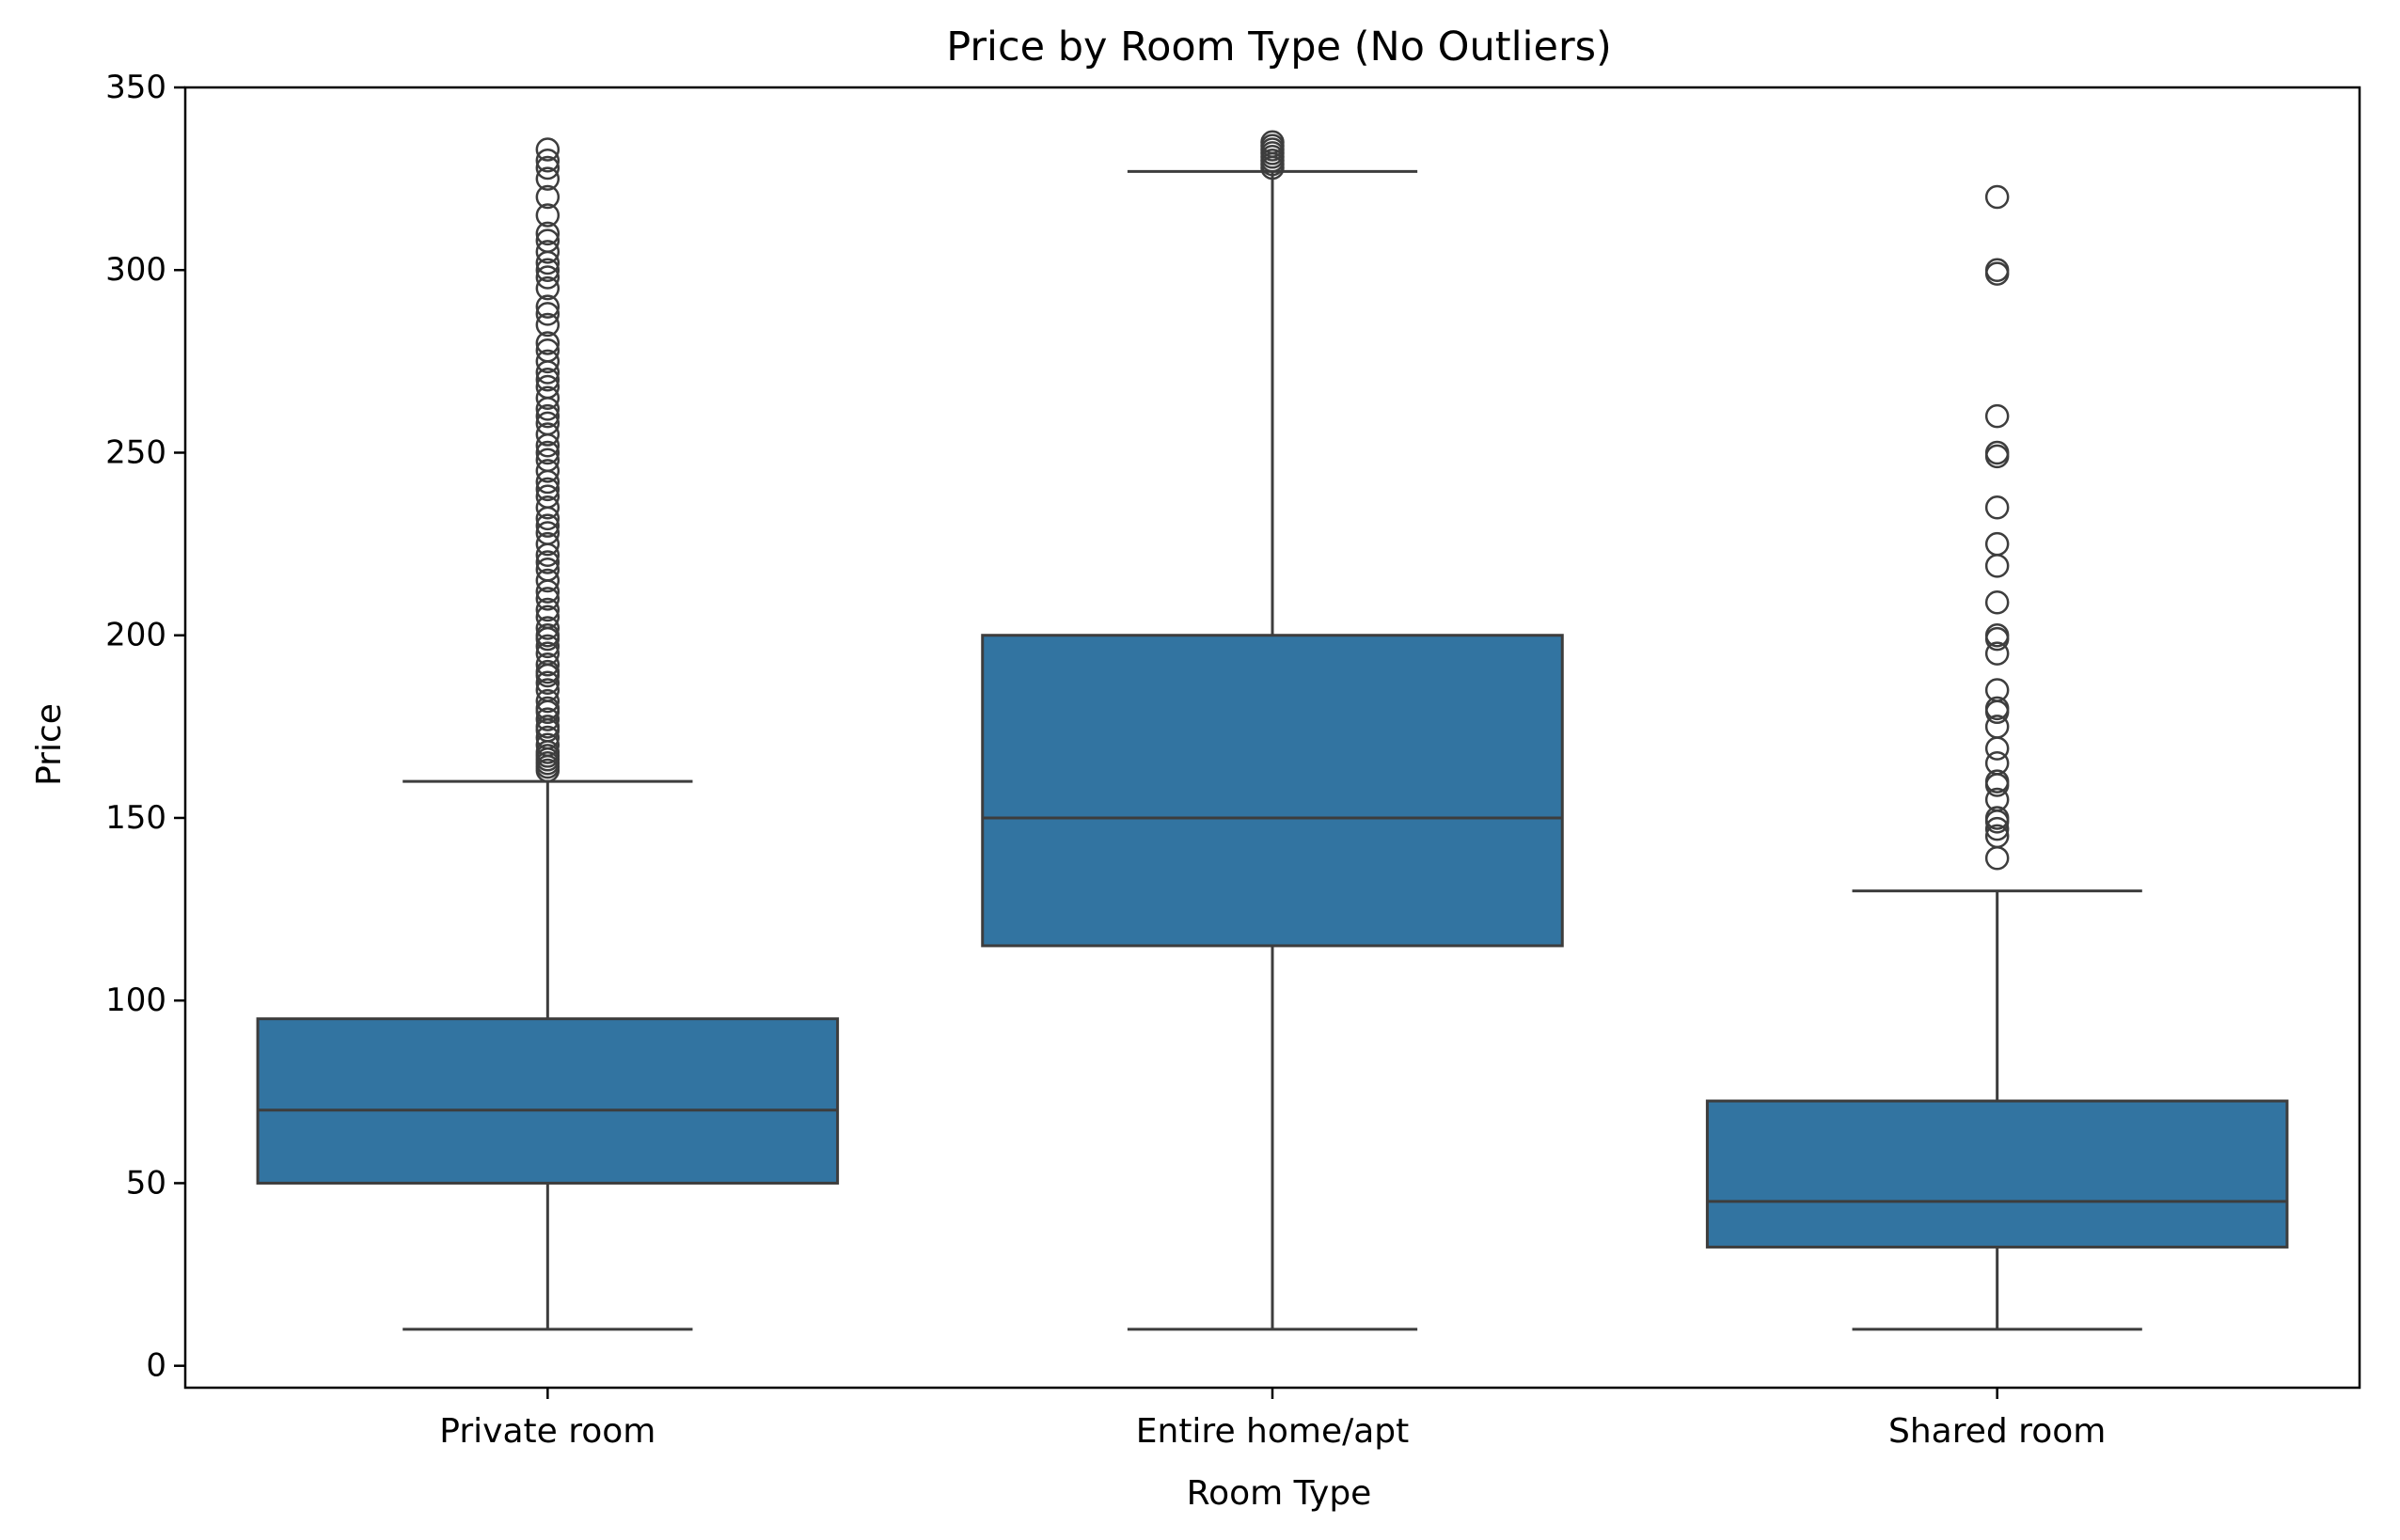 This screenshot has height=1540, width=2400. What do you see at coordinates (49, 745) in the screenshot?
I see `y-axis-label: Price` at bounding box center [49, 745].